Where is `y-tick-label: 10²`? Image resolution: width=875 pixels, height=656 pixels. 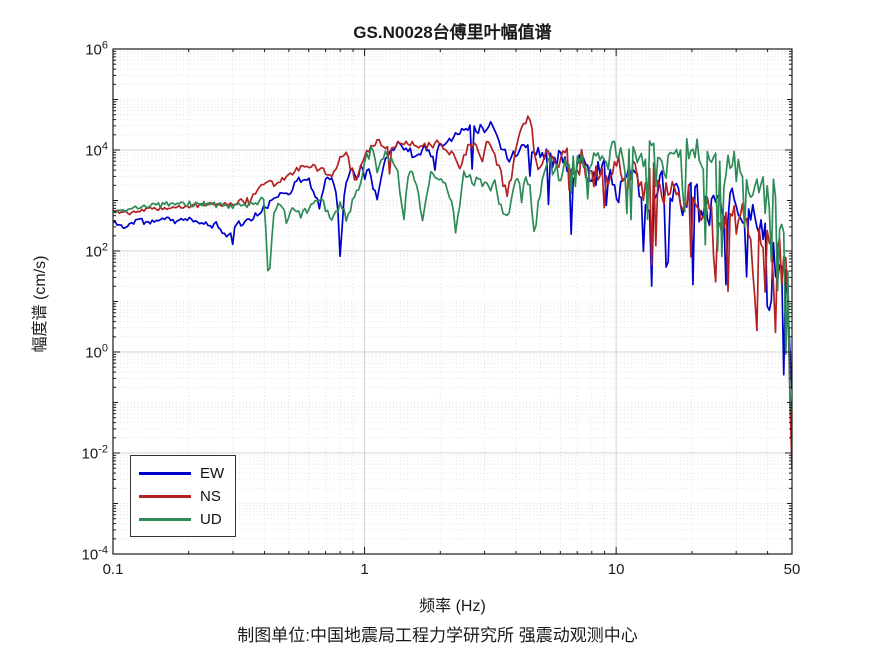
y-tick-label: 10² is located at coordinates (96, 251).